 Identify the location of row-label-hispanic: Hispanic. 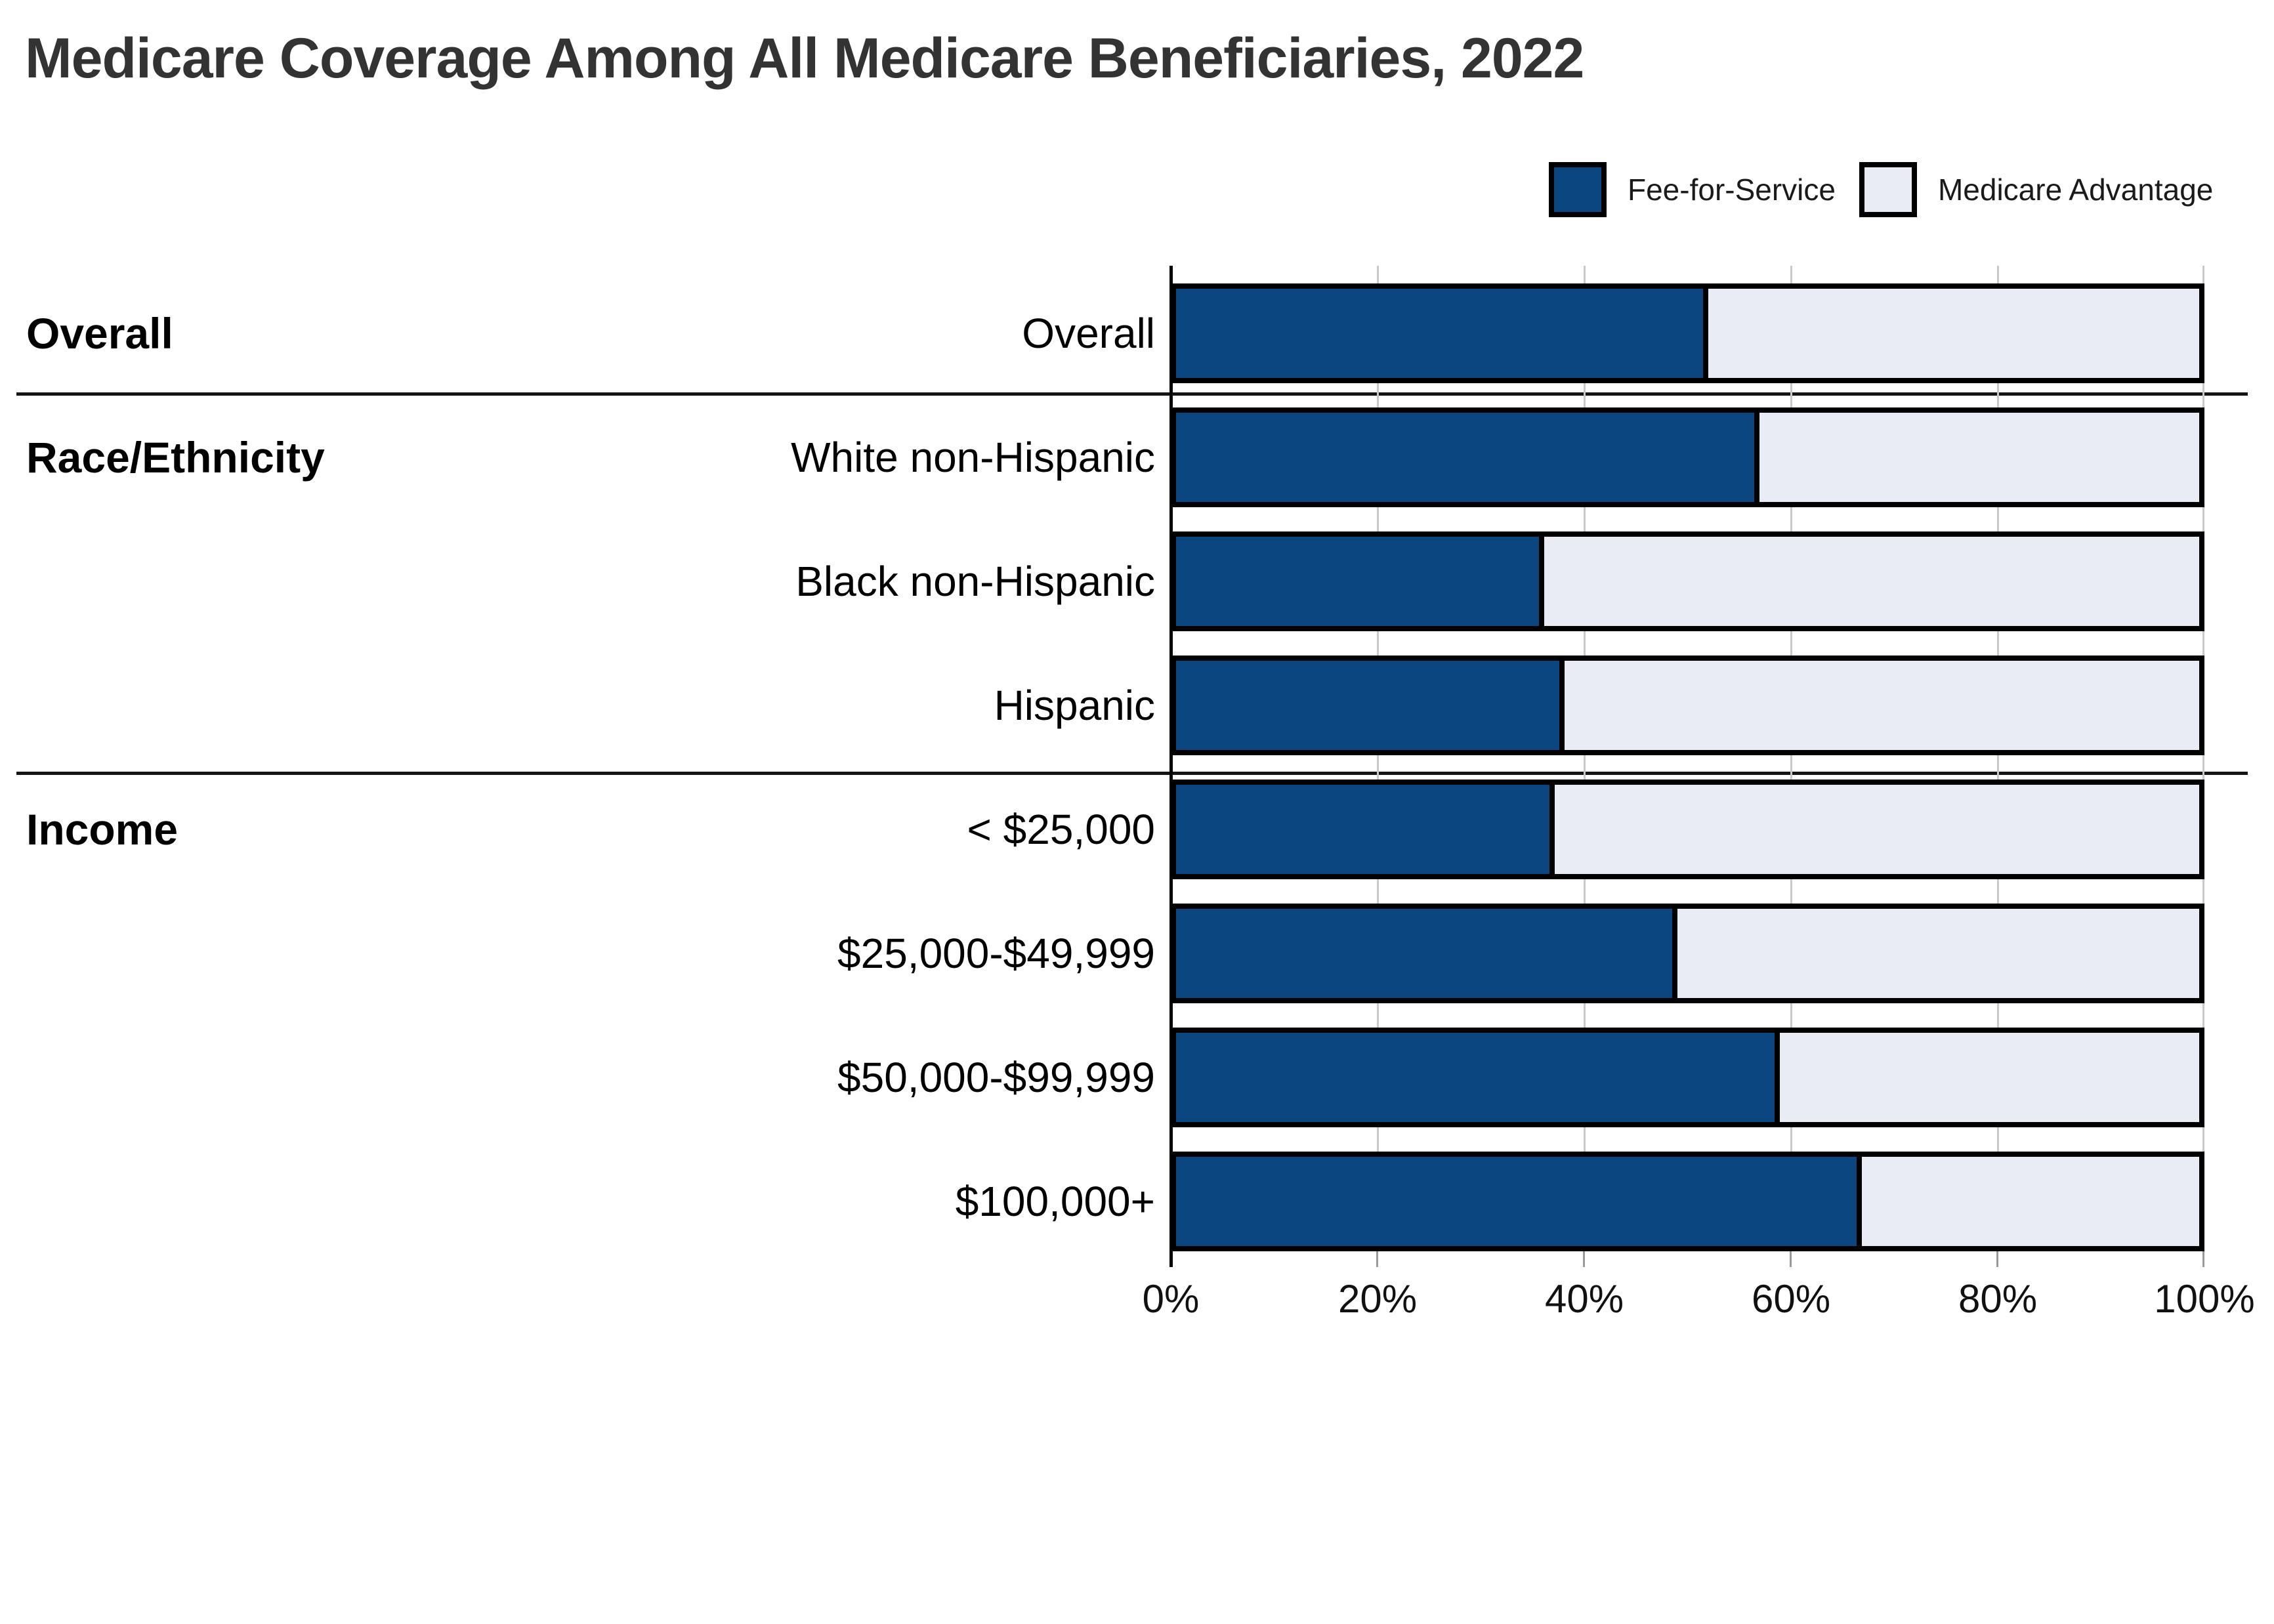
(1074, 705).